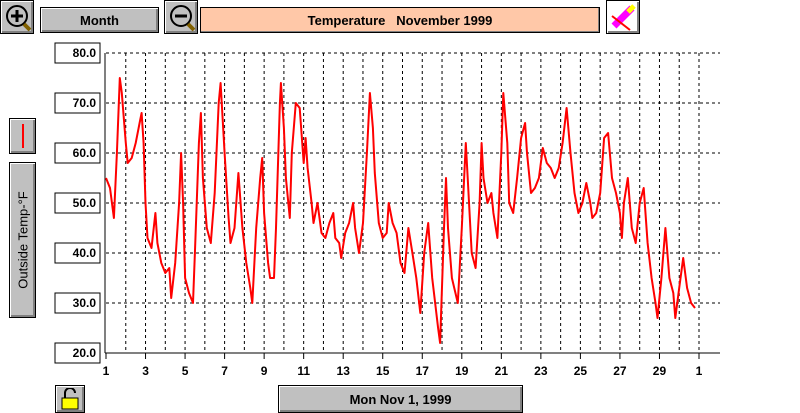  I want to click on tool-button, so click(623, 17).